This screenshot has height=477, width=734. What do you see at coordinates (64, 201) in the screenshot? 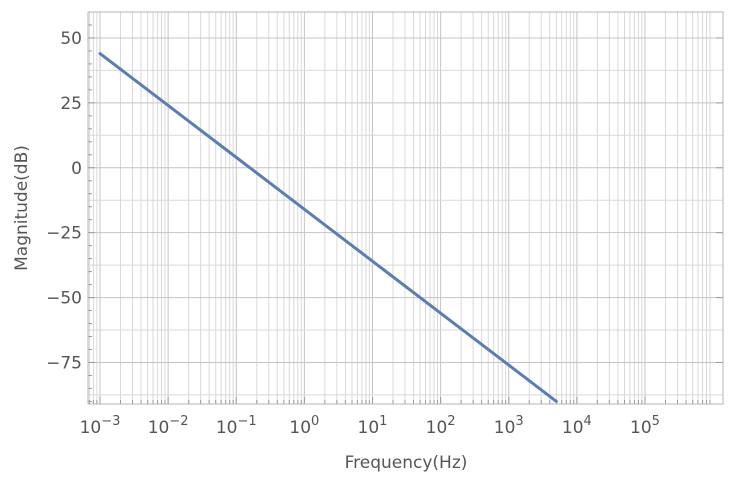
I see `y-tick-labels: 50 25 0 −25 −50 −75` at bounding box center [64, 201].